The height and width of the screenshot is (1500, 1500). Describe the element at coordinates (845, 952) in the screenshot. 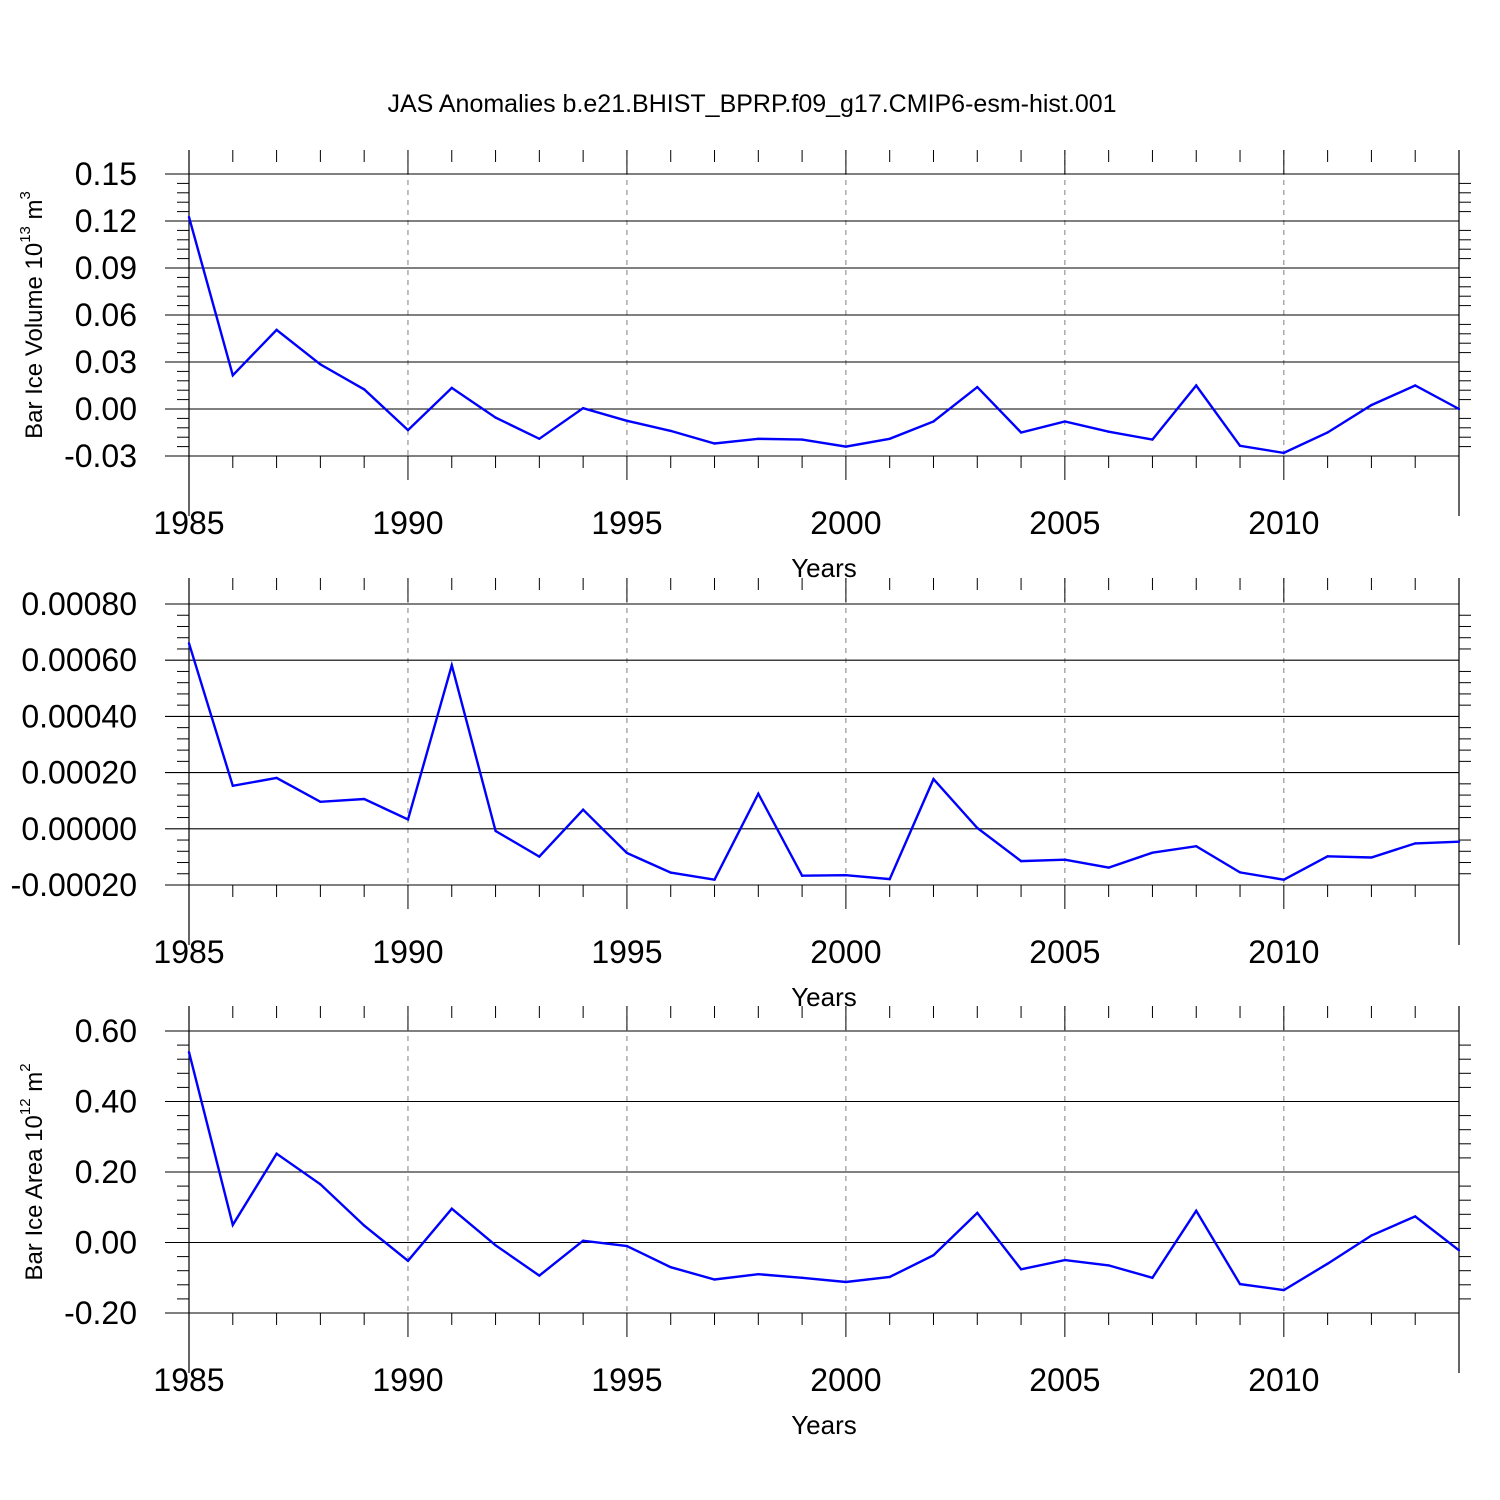

I see `x-tick-label: 2000` at that location.